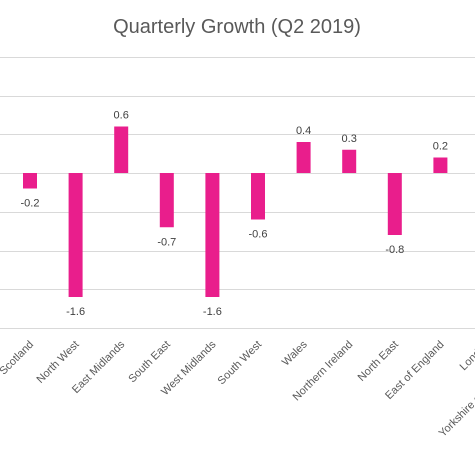 The width and height of the screenshot is (475, 475). What do you see at coordinates (258, 235) in the screenshot?
I see `data-label: -0.6` at bounding box center [258, 235].